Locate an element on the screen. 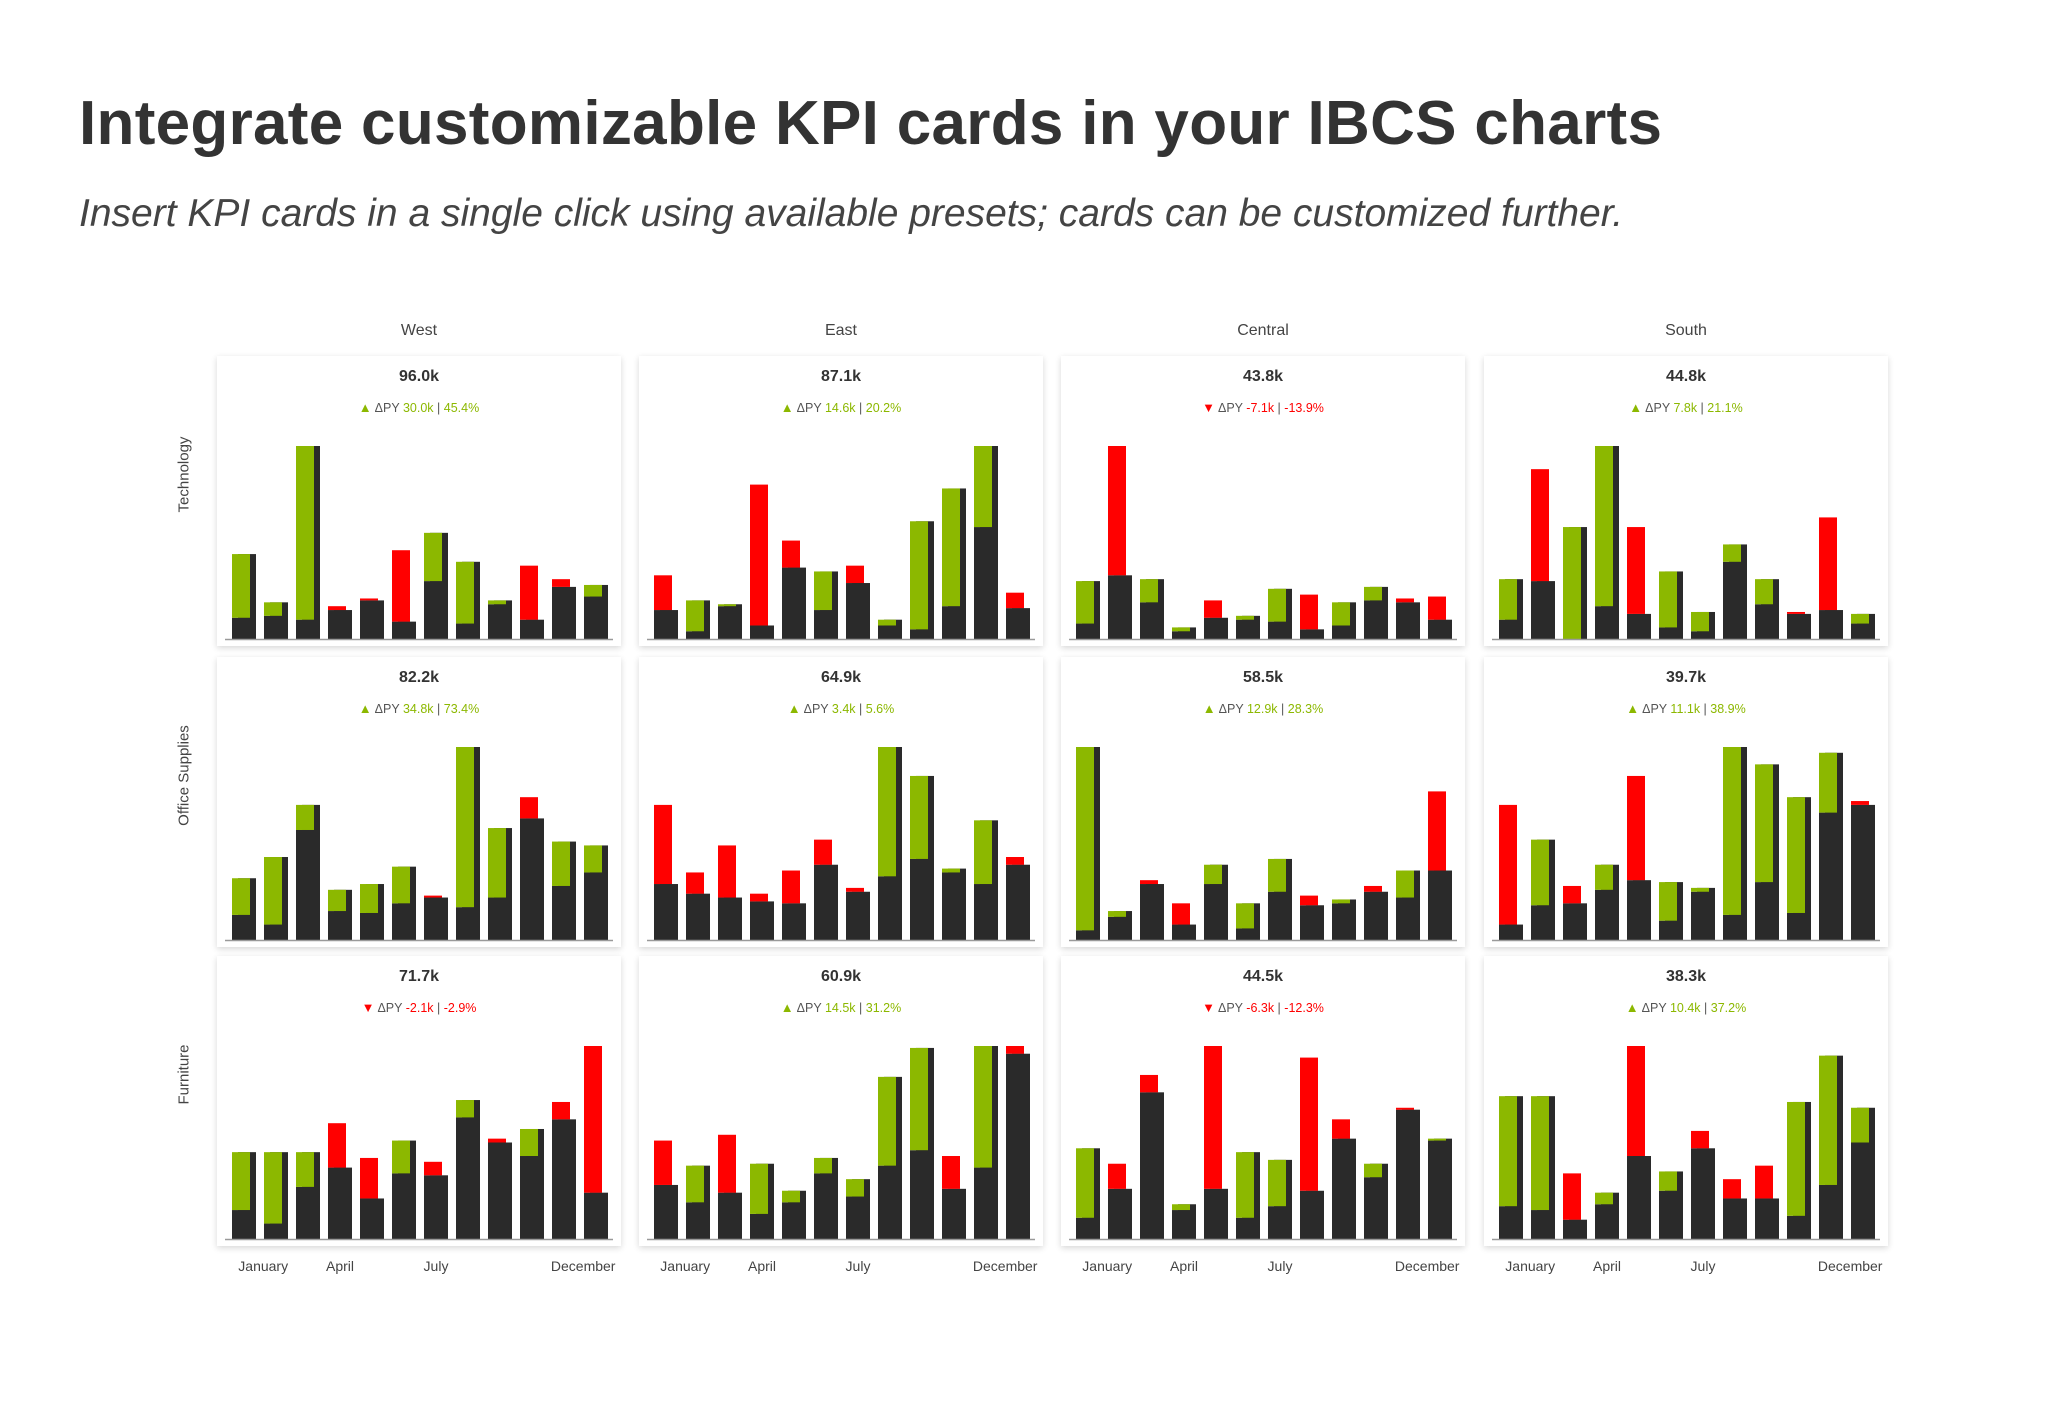 The width and height of the screenshot is (2048, 1404). kpi-card: 39.7k ▲ ΔPY 11.1k | 38.9% is located at coordinates (1686, 802).